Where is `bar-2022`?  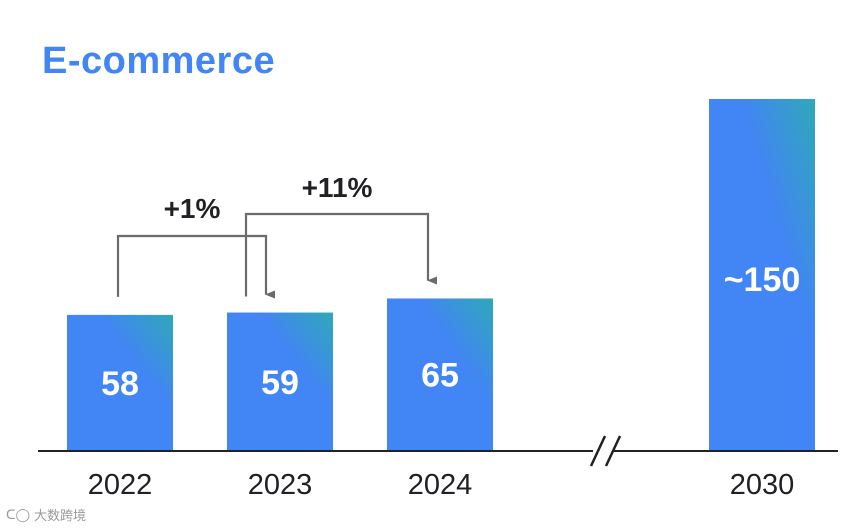
bar-2022 is located at coordinates (120, 382).